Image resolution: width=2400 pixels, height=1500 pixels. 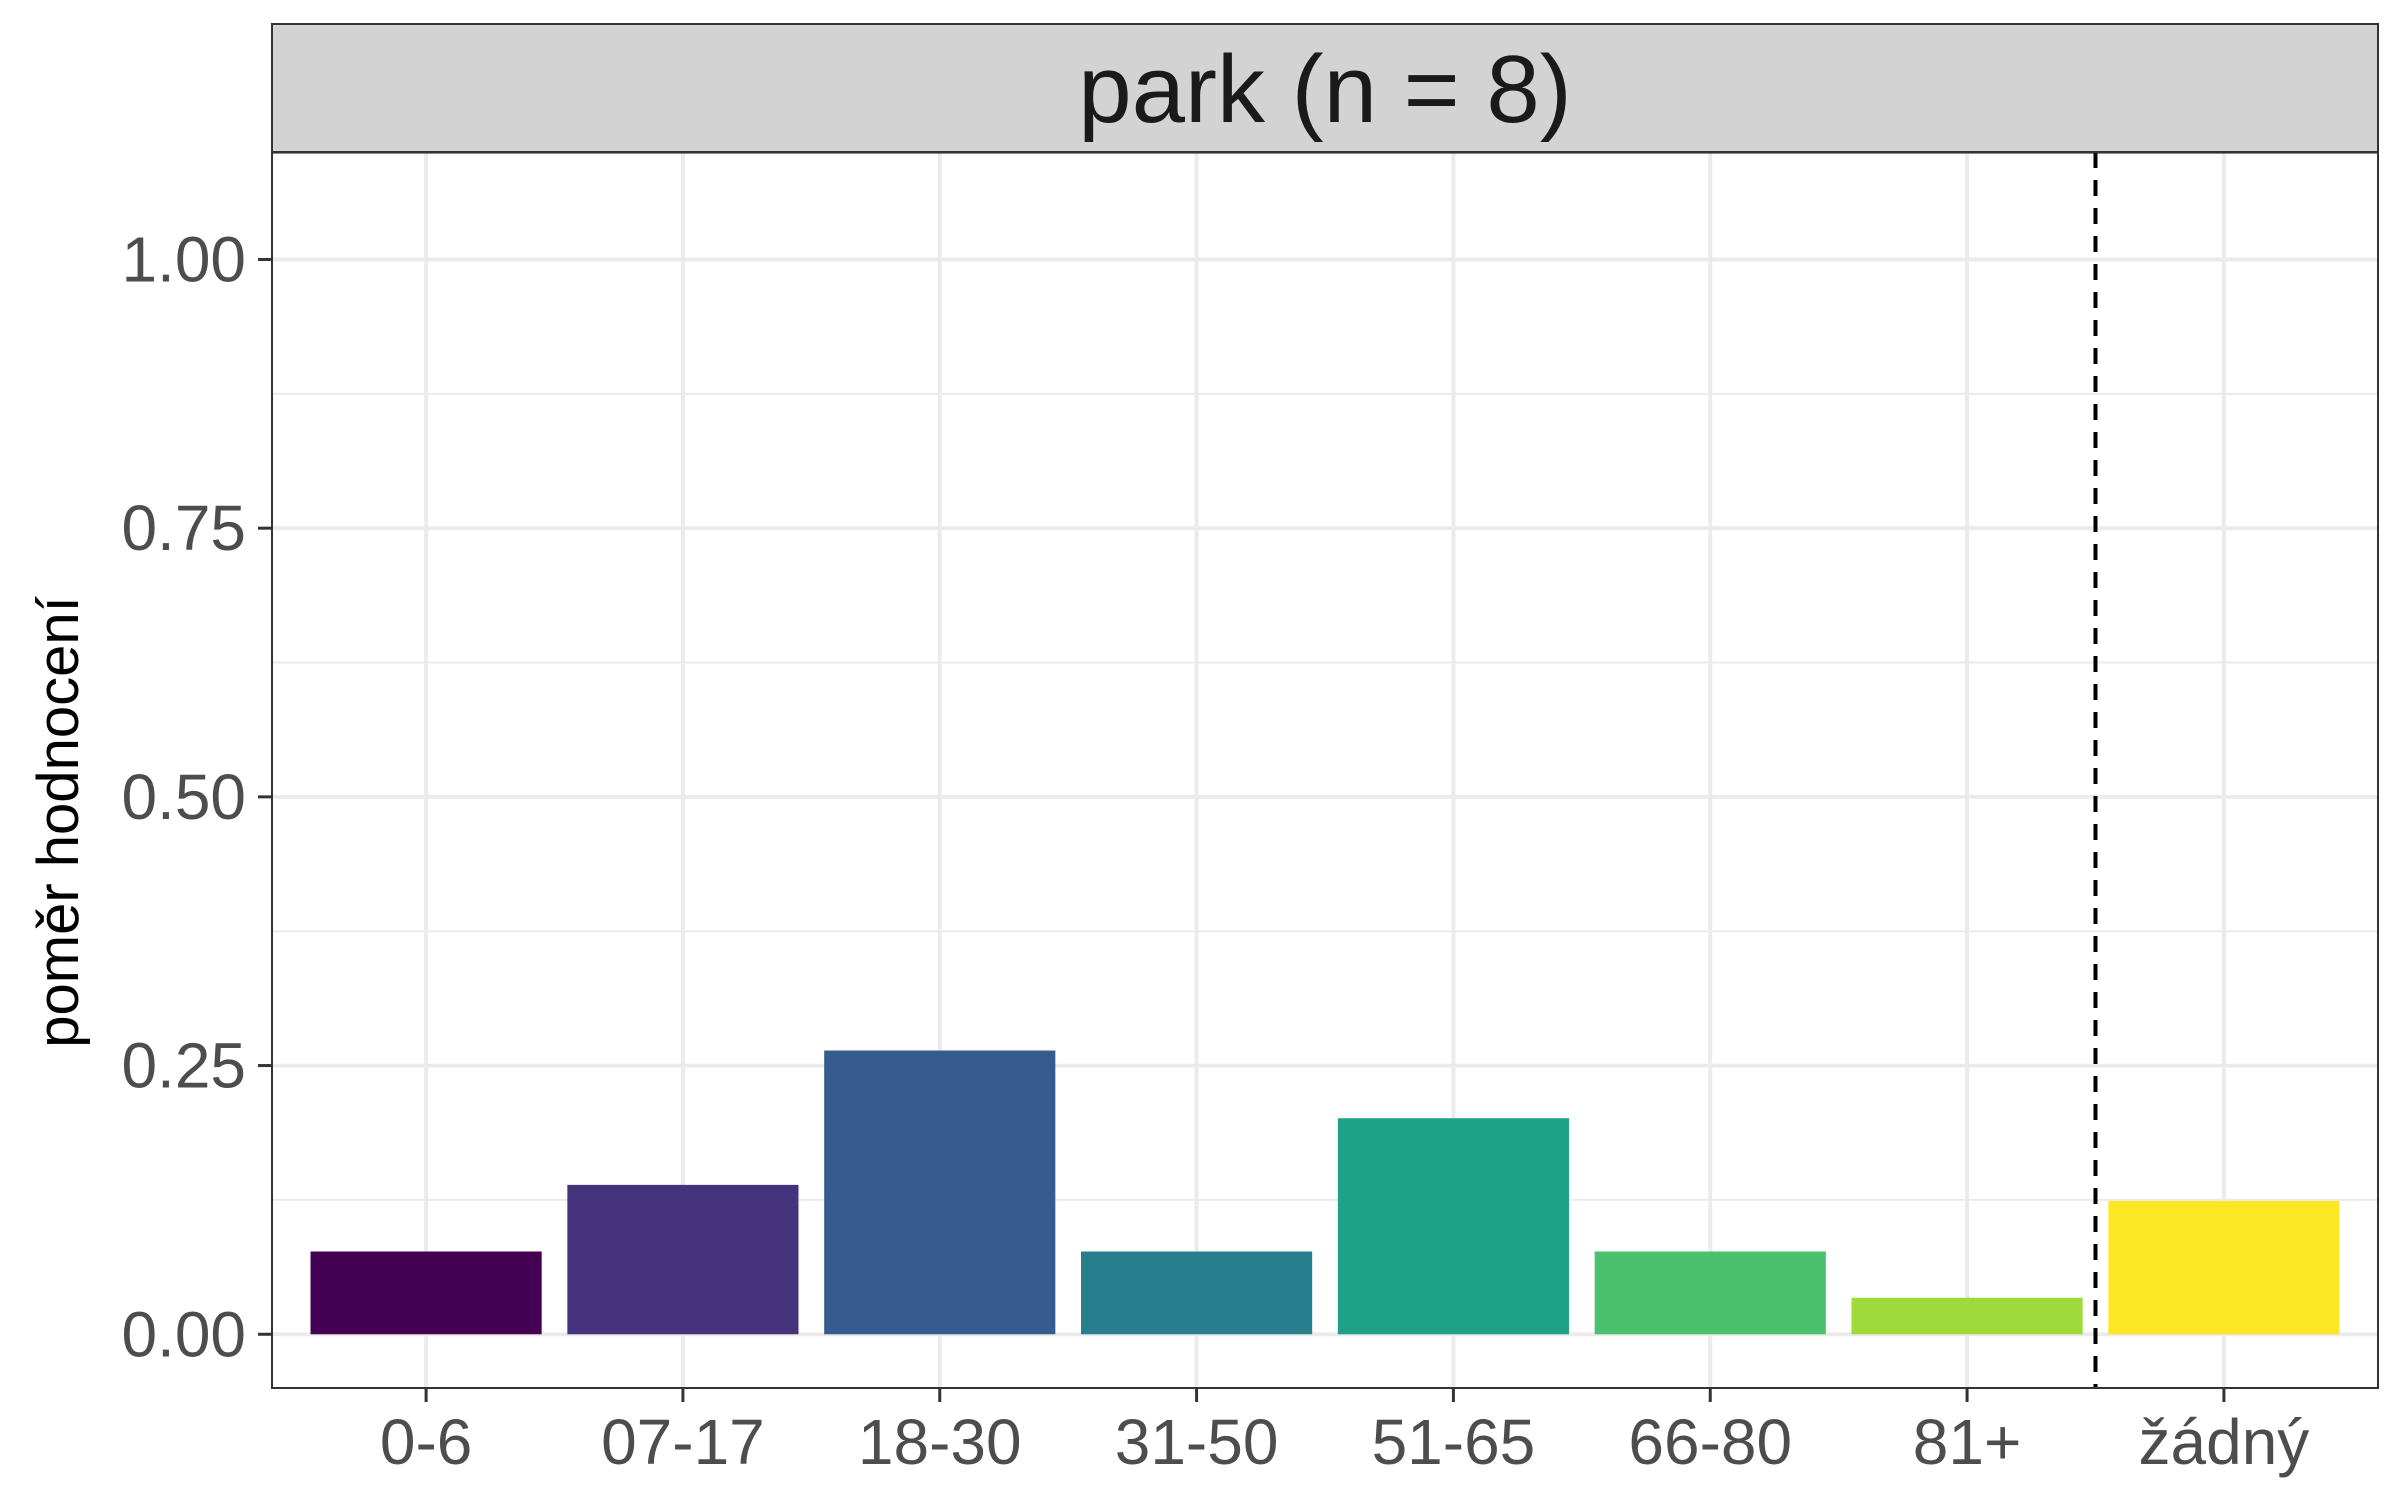 I want to click on x-tick-label: 07-17, so click(x=683, y=1442).